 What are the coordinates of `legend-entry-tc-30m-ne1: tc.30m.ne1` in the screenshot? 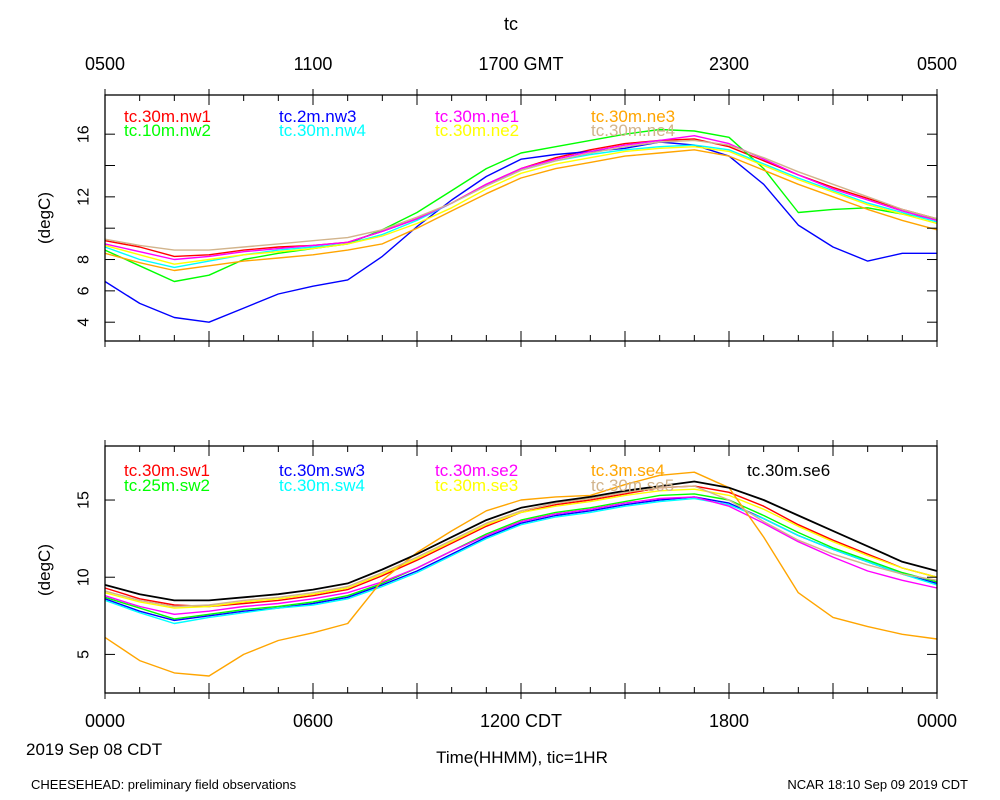 It's located at (477, 116).